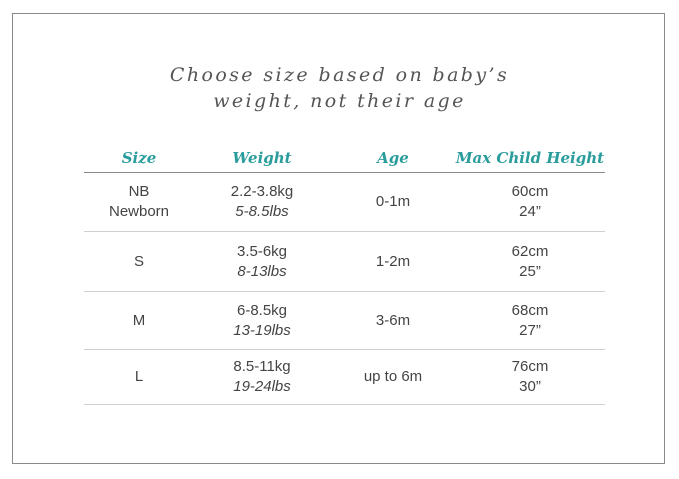 Image resolution: width=679 pixels, height=479 pixels. What do you see at coordinates (344, 321) in the screenshot?
I see `table-row: M 6-8.5kg 13-19lbs 3-6m 68cm 27”` at bounding box center [344, 321].